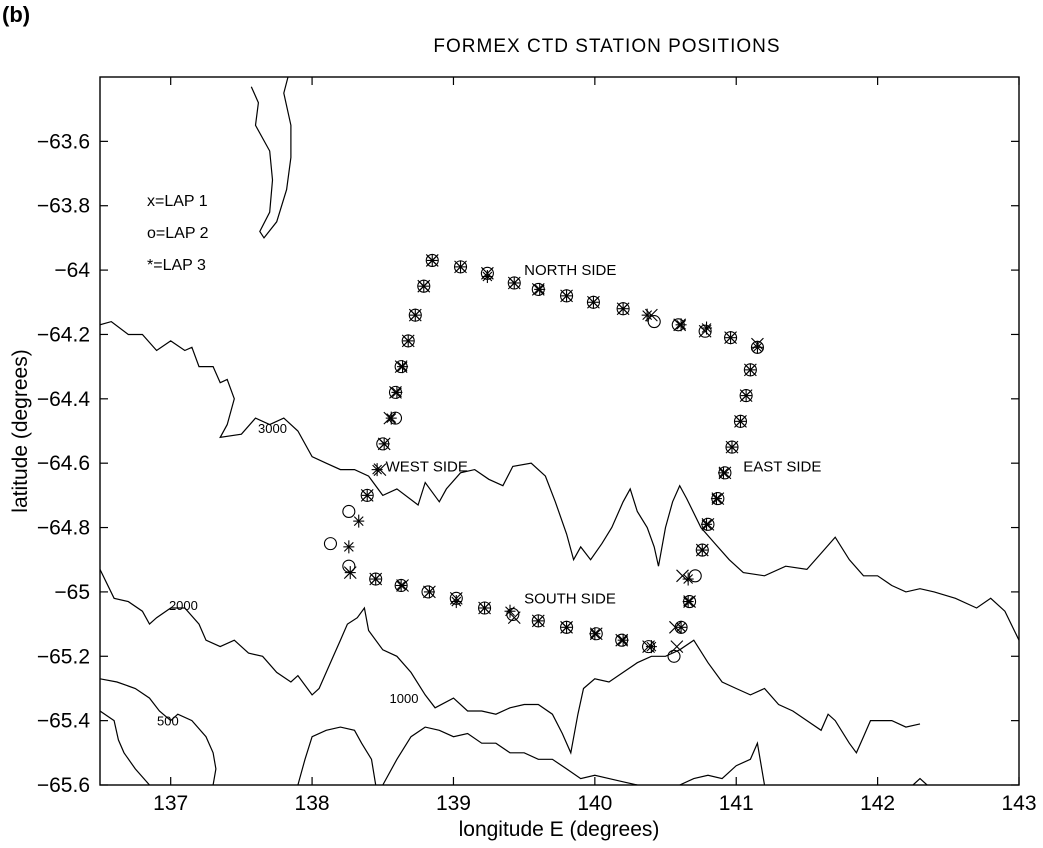 The width and height of the screenshot is (1043, 848). I want to click on y-tick-label-0: −63.6, so click(63, 141).